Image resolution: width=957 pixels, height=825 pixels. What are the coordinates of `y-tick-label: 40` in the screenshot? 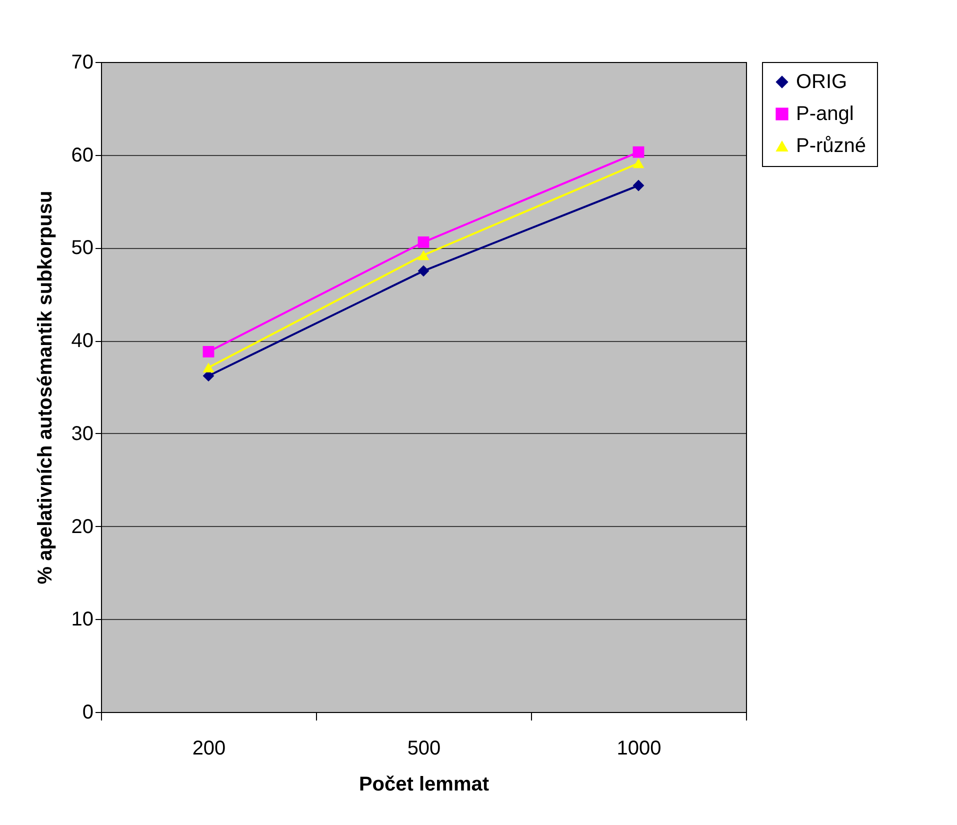 It's located at (82, 341).